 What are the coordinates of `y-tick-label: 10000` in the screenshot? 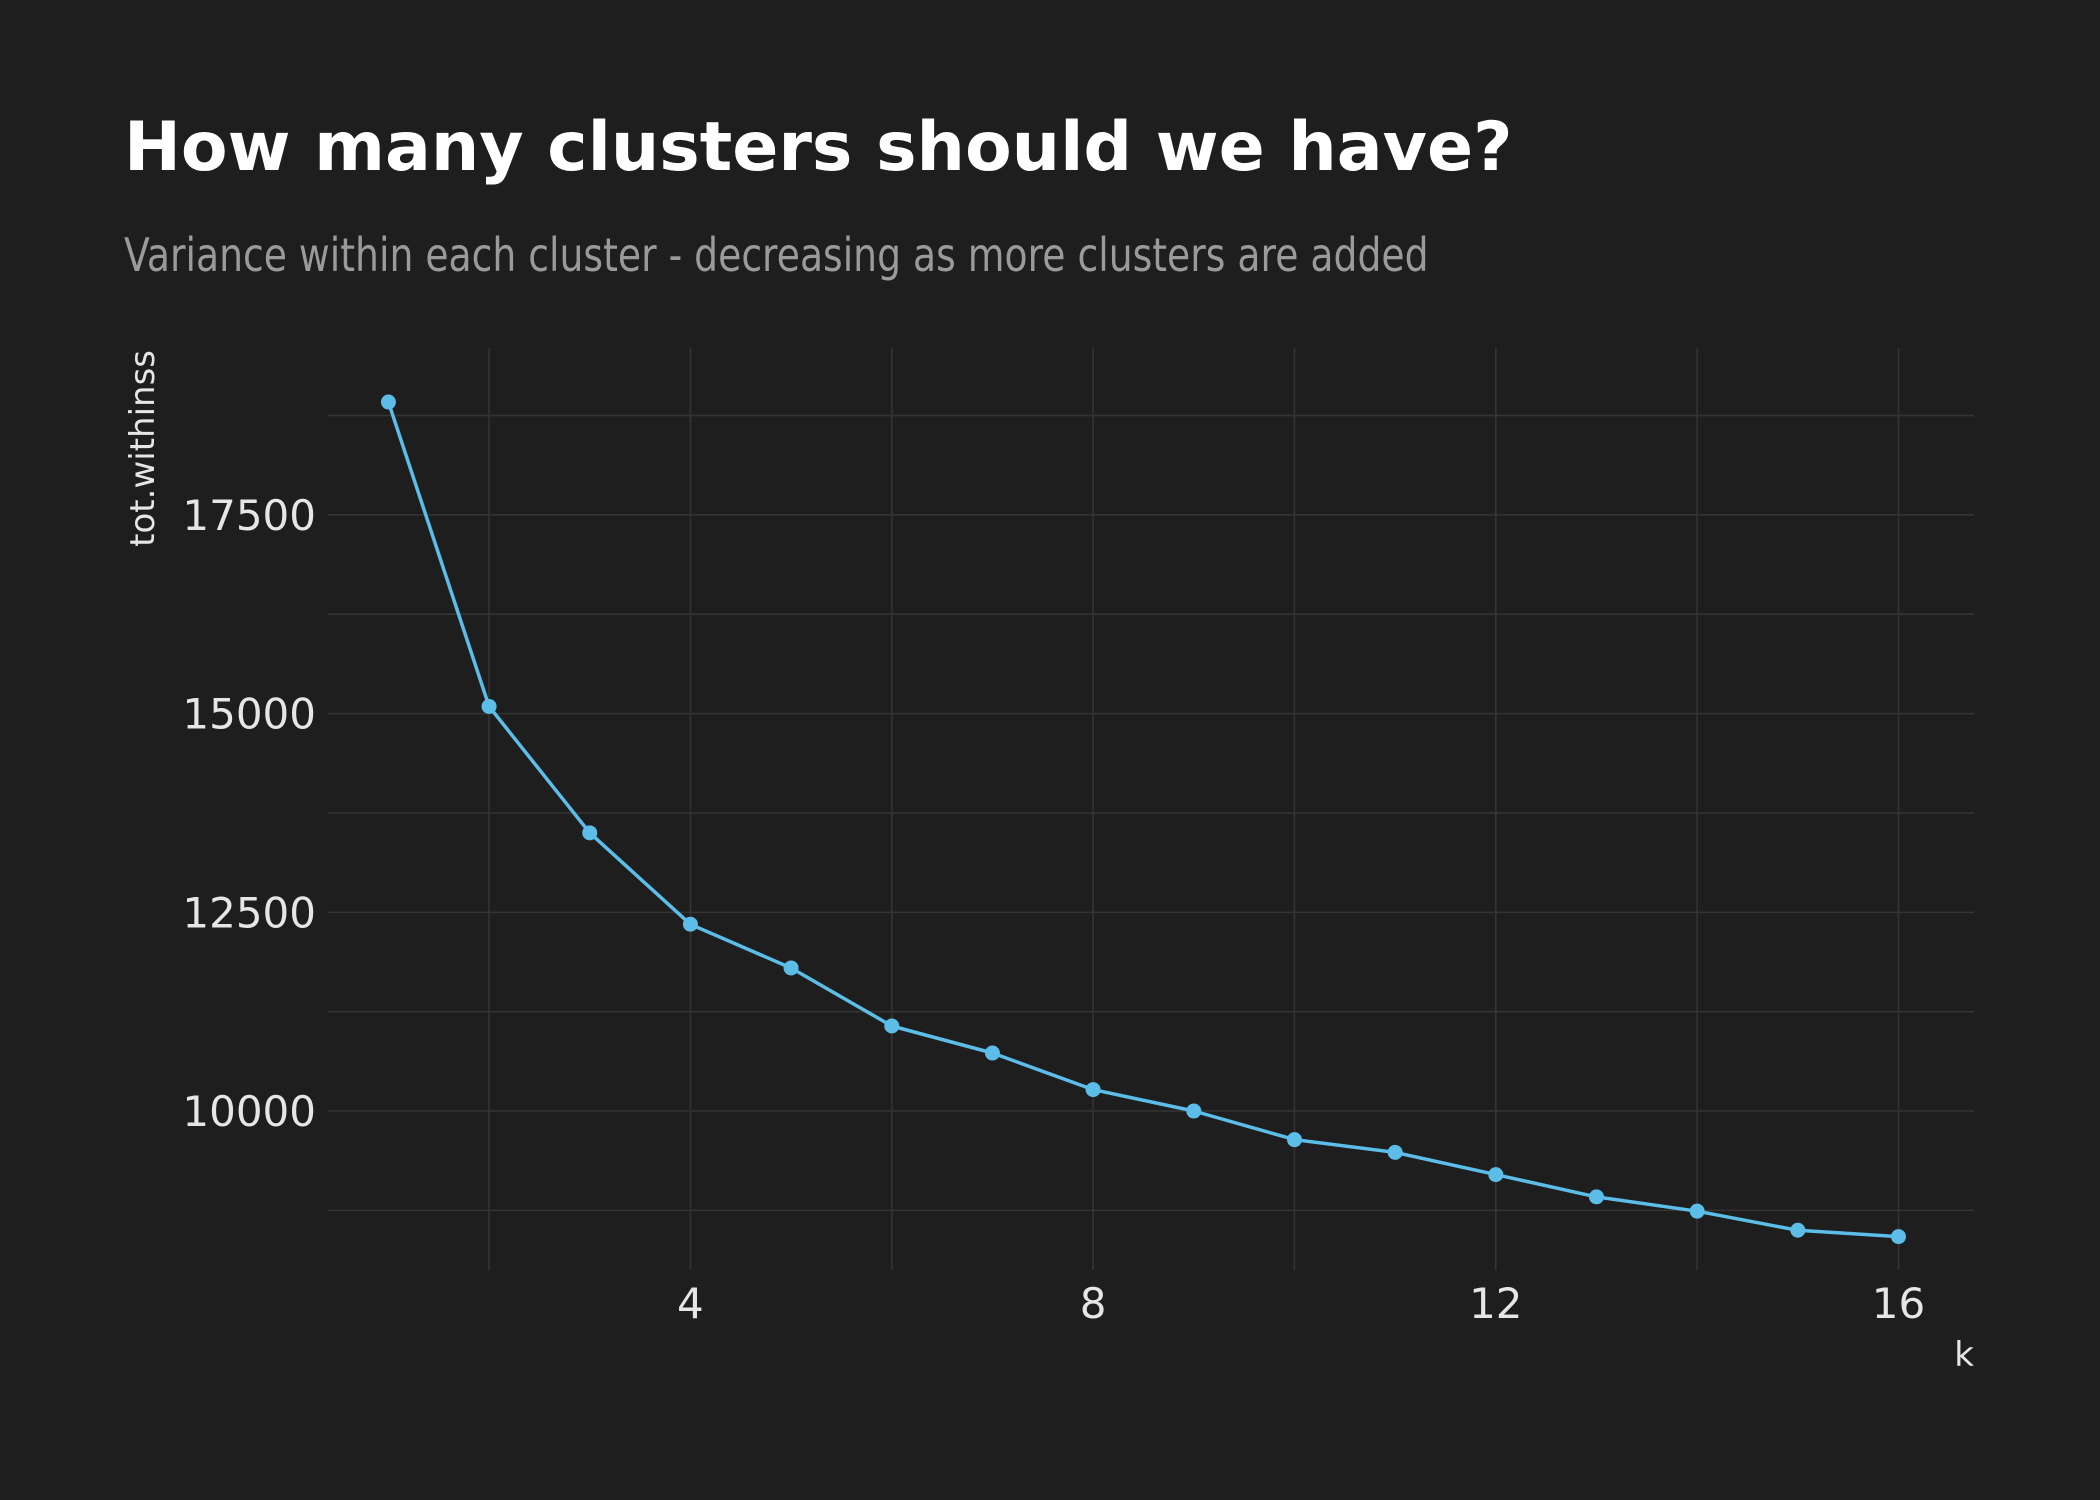 It's located at (249, 1111).